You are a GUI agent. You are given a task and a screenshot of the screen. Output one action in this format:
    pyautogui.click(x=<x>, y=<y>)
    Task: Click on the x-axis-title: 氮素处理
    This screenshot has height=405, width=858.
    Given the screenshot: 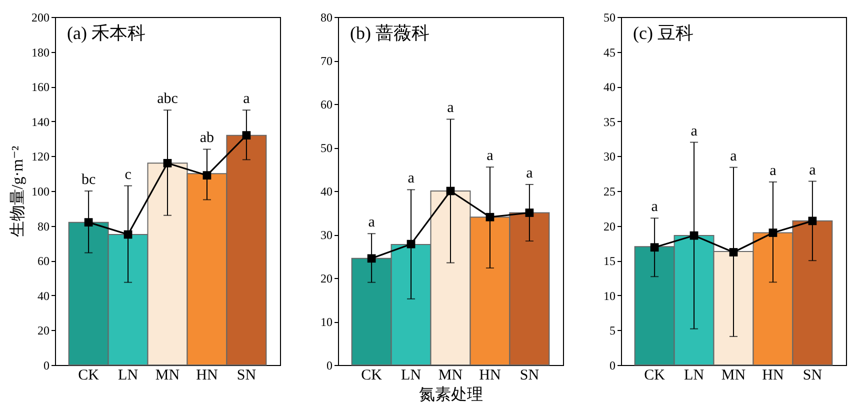 What is the action you would take?
    pyautogui.click(x=451, y=395)
    